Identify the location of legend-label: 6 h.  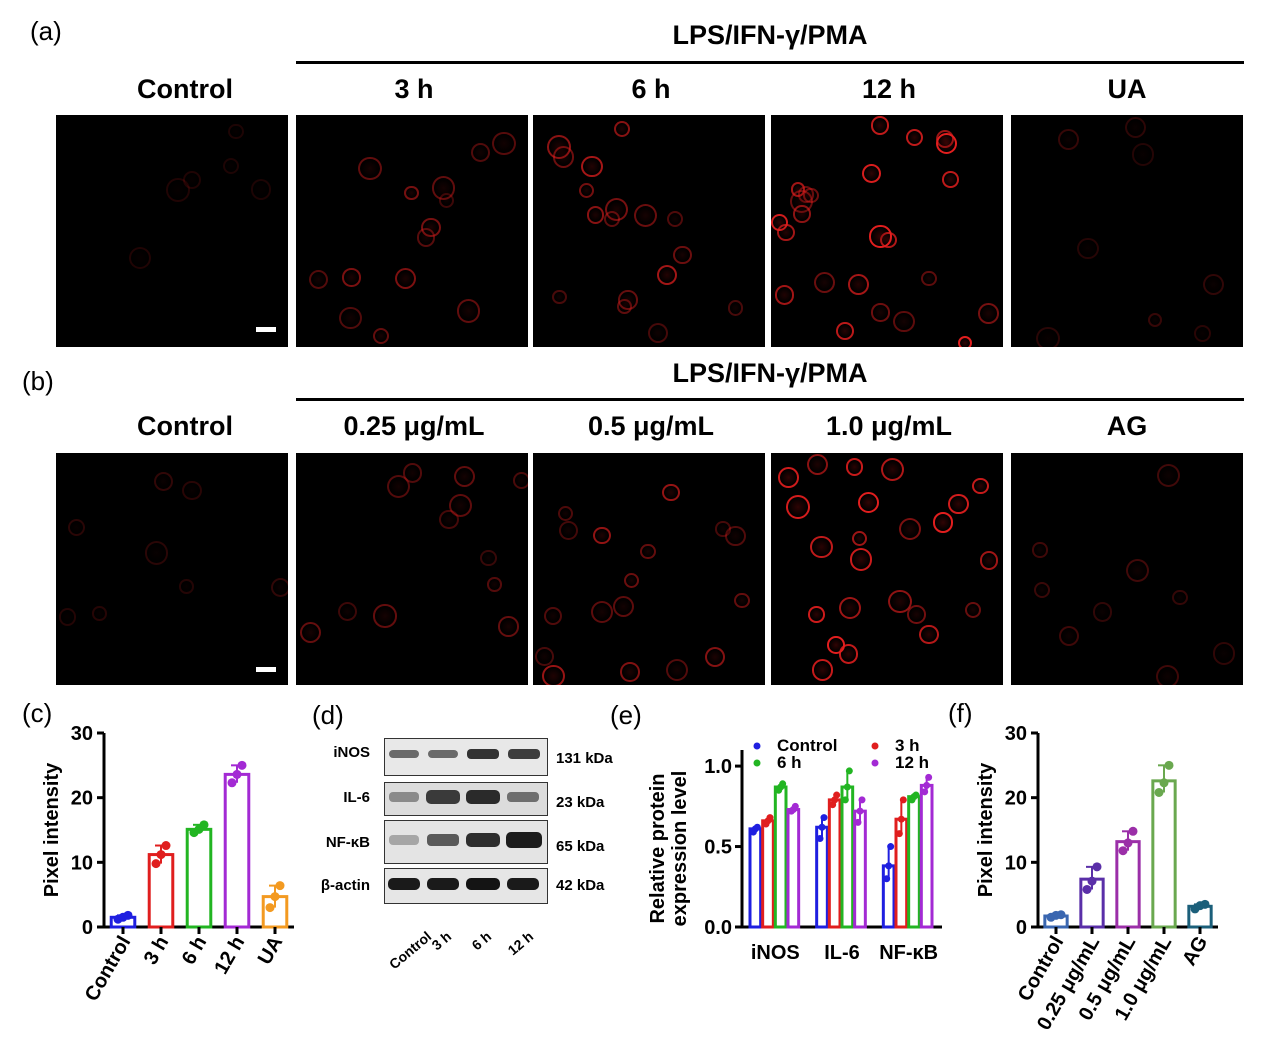
(789, 762).